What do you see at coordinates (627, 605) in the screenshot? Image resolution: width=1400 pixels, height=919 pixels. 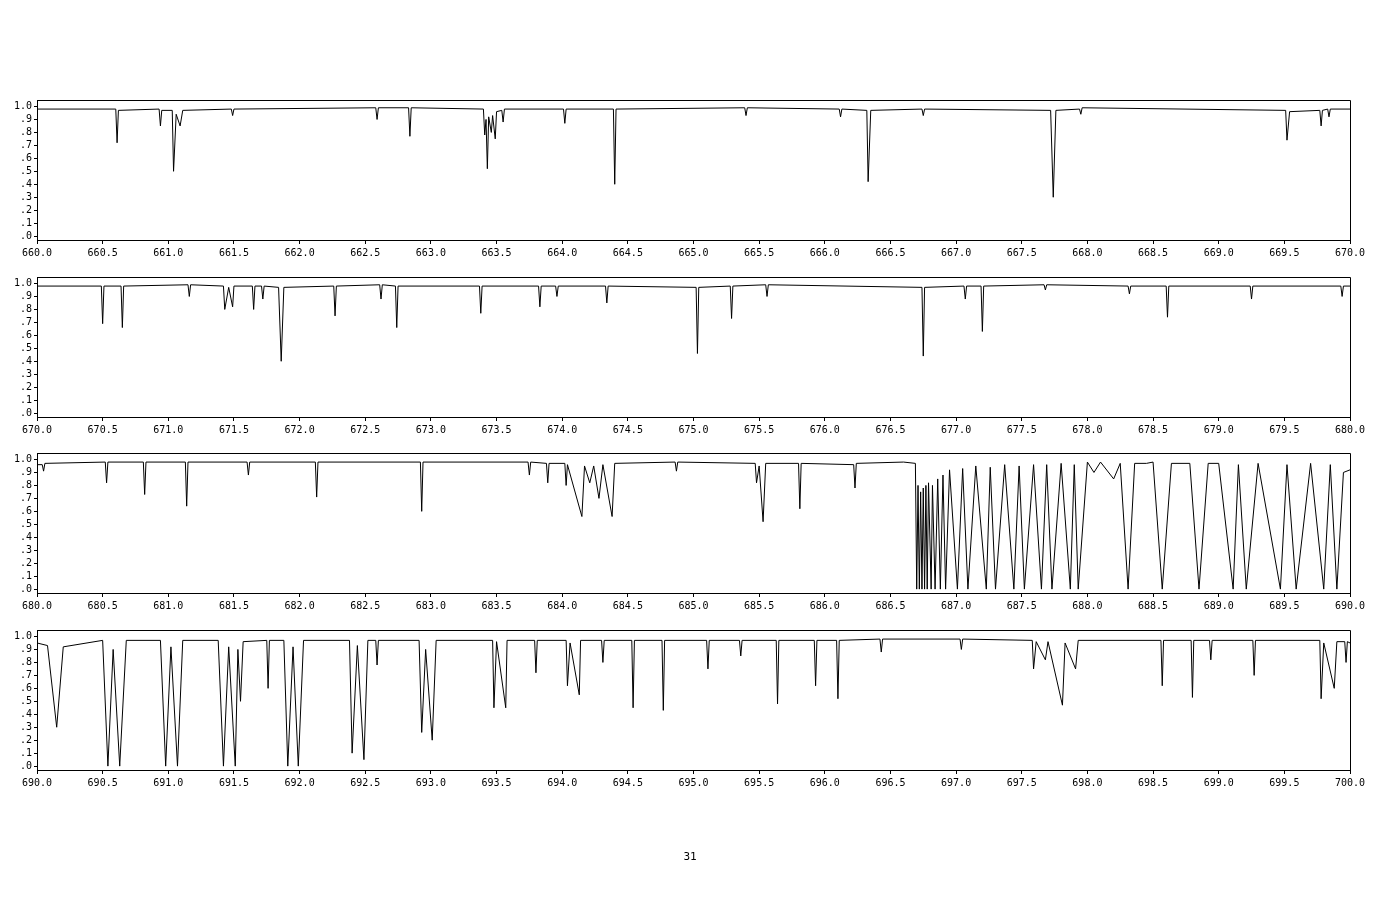 I see `x-tick-label: 684.5` at bounding box center [627, 605].